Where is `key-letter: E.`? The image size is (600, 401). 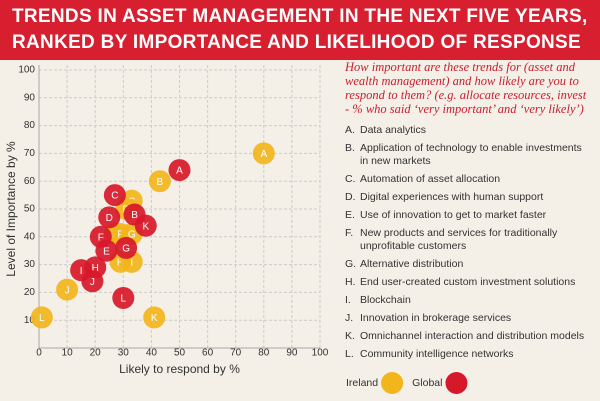
key-letter: E. is located at coordinates (350, 215).